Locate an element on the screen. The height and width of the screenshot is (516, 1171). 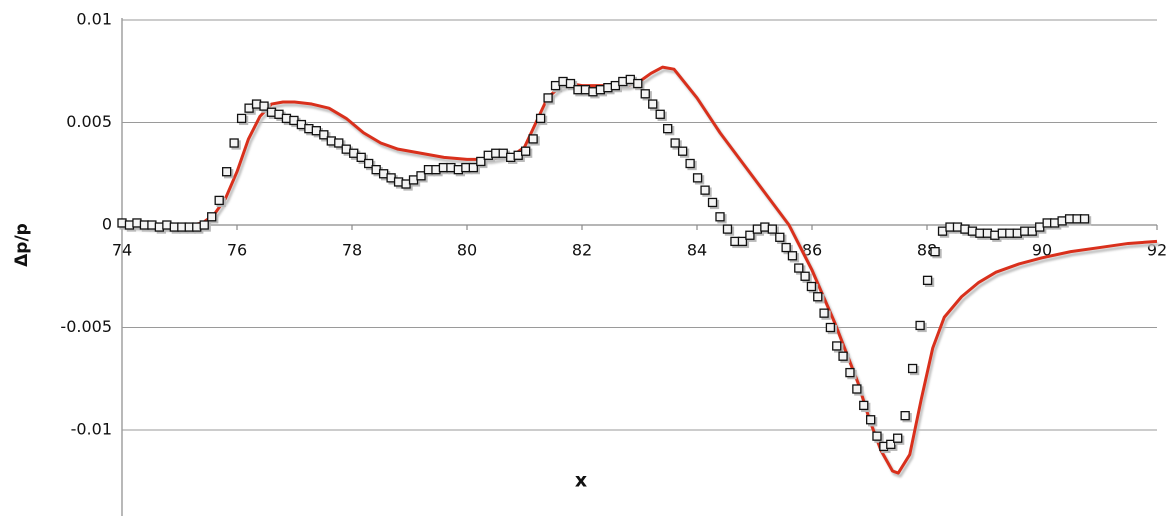
y-tick-label: 0.01 is located at coordinates (94, 19).